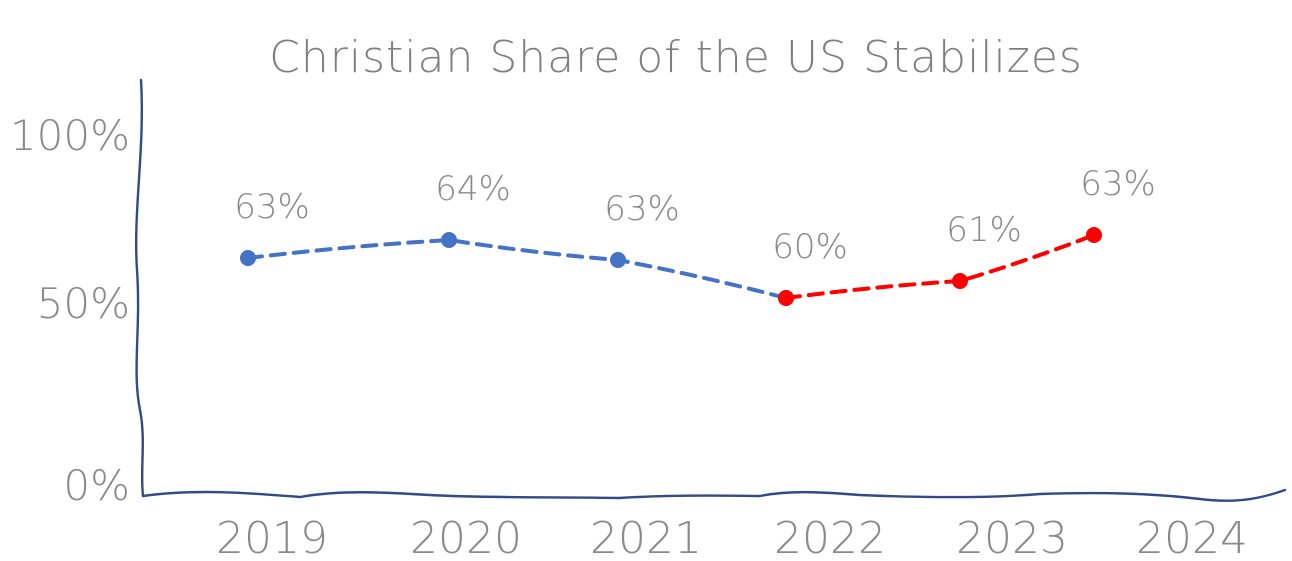 This screenshot has width=1292, height=561. What do you see at coordinates (83, 303) in the screenshot?
I see `y-tick-label: 50%` at bounding box center [83, 303].